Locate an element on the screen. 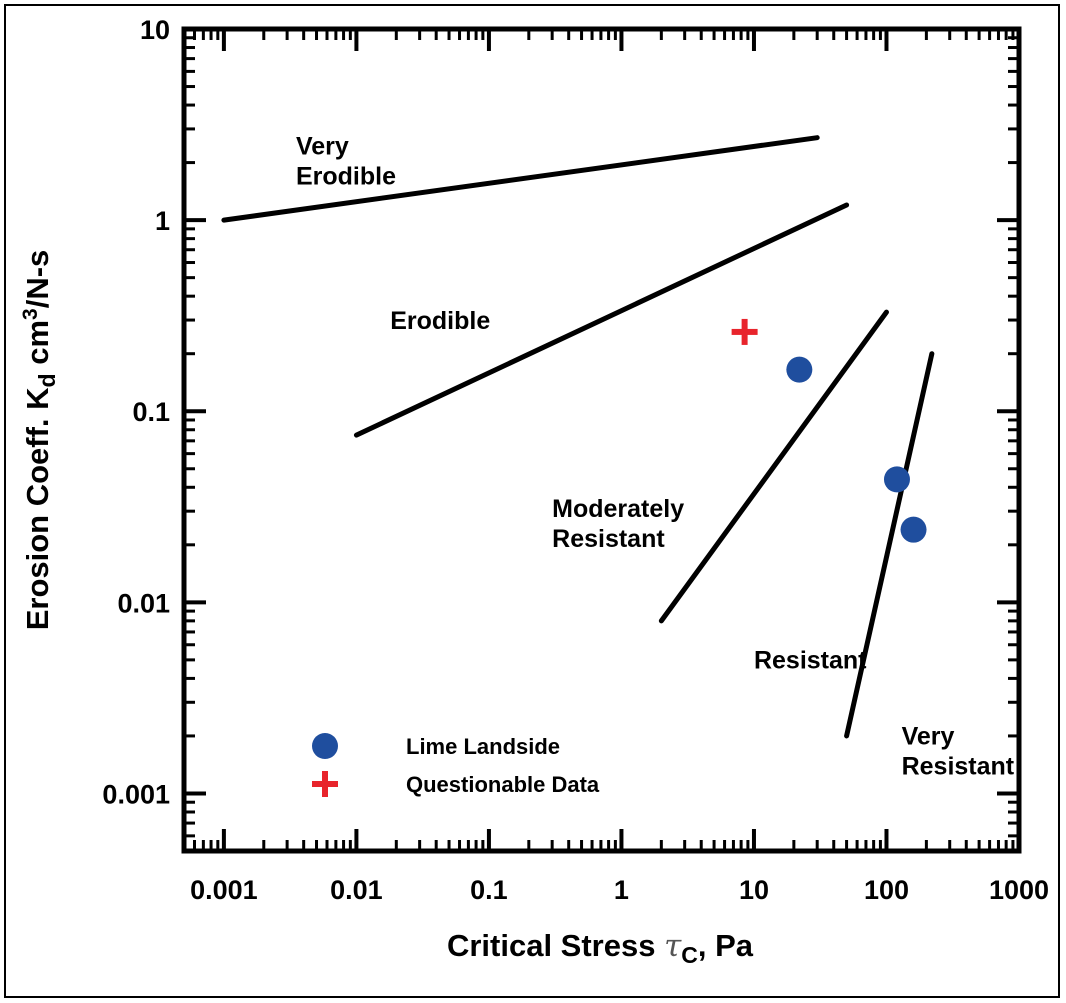 This screenshot has width=1066, height=1003. data-point-plus is located at coordinates (744, 331).